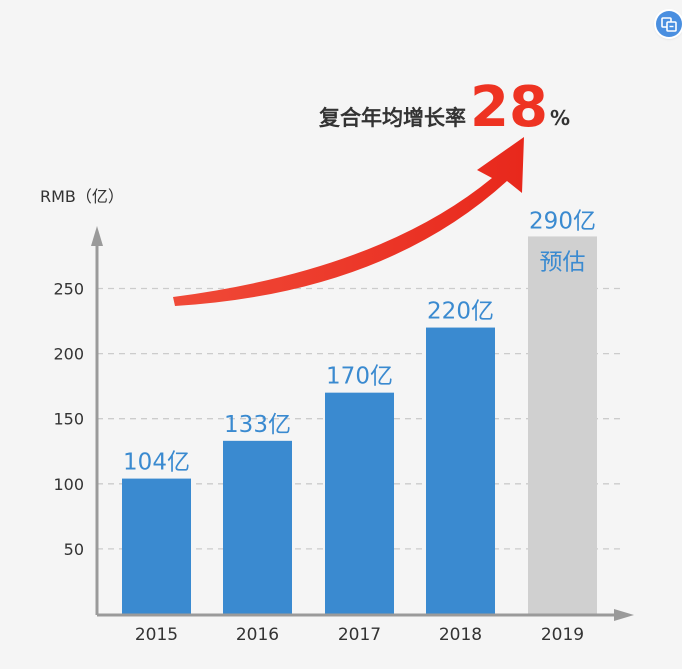  What do you see at coordinates (460, 312) in the screenshot?
I see `data-label: 220亿` at bounding box center [460, 312].